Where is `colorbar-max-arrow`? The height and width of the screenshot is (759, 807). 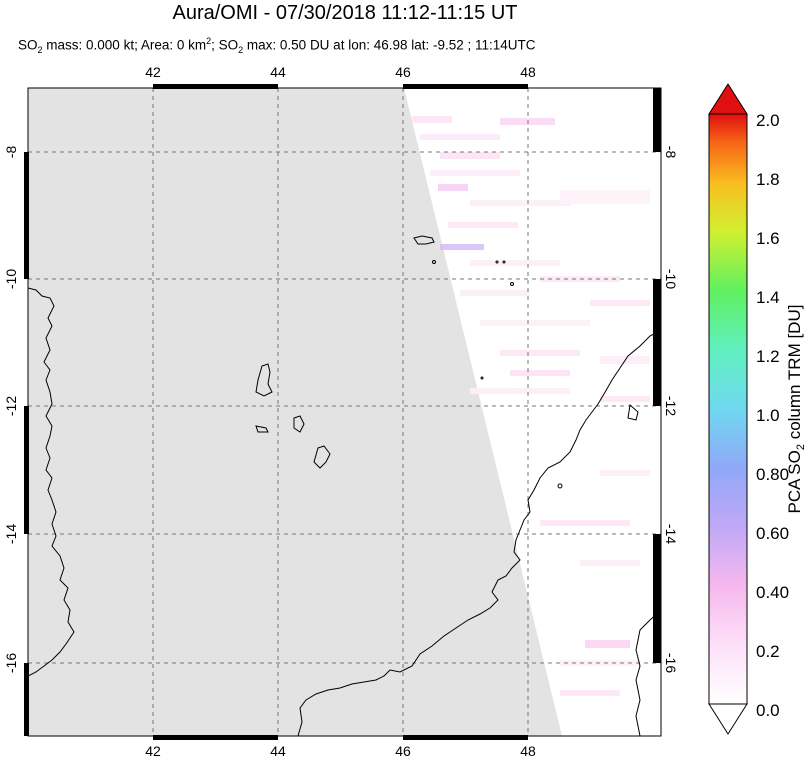 colorbar-max-arrow is located at coordinates (728, 99).